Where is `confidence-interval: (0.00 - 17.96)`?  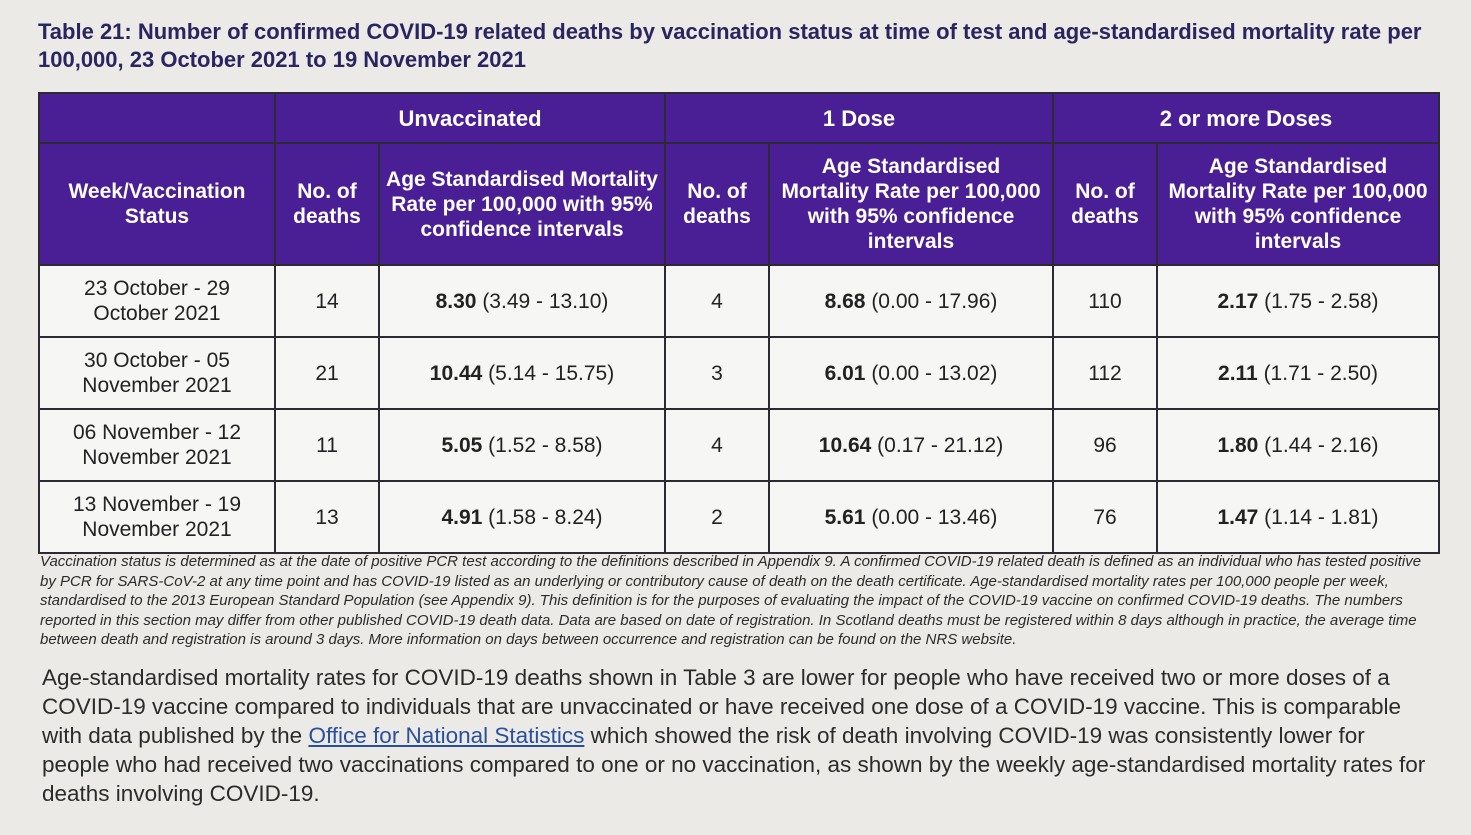 confidence-interval: (0.00 - 17.96) is located at coordinates (931, 301).